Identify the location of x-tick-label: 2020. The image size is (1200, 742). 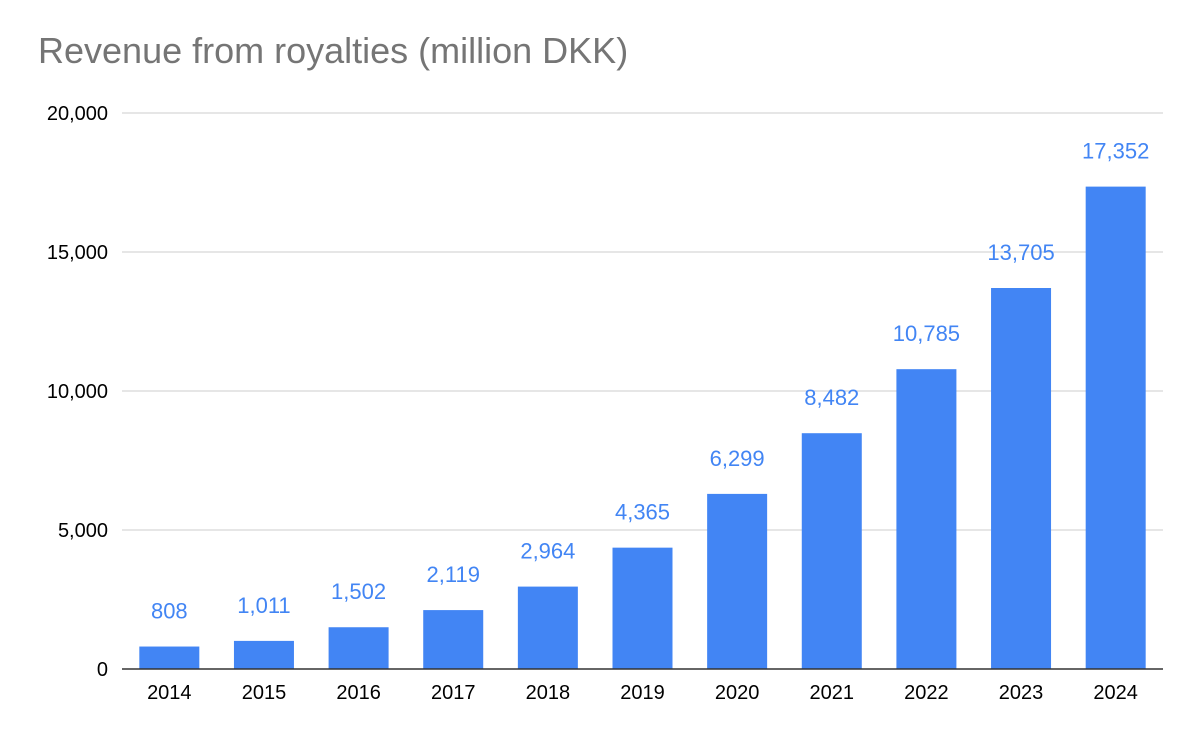
(737, 693).